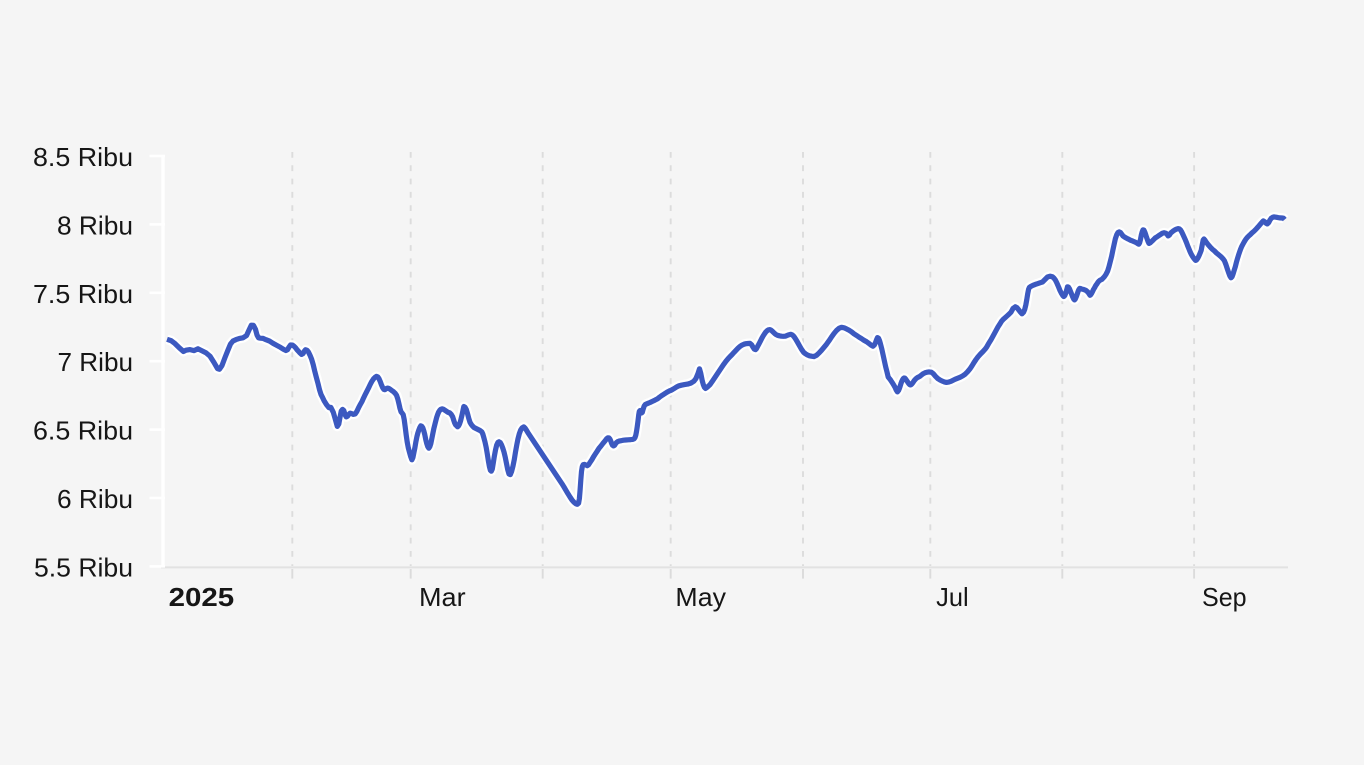 Image resolution: width=1364 pixels, height=765 pixels. What do you see at coordinates (1224, 597) in the screenshot?
I see `svg-text: Sep` at bounding box center [1224, 597].